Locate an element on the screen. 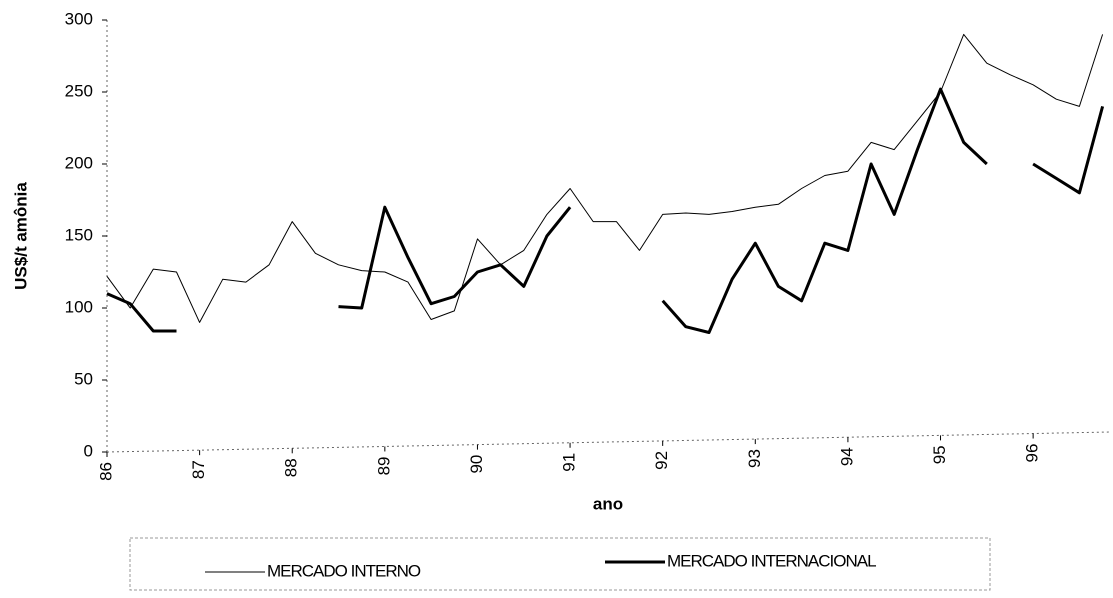 This screenshot has width=1113, height=598. x-tick-label: 94 is located at coordinates (846, 456).